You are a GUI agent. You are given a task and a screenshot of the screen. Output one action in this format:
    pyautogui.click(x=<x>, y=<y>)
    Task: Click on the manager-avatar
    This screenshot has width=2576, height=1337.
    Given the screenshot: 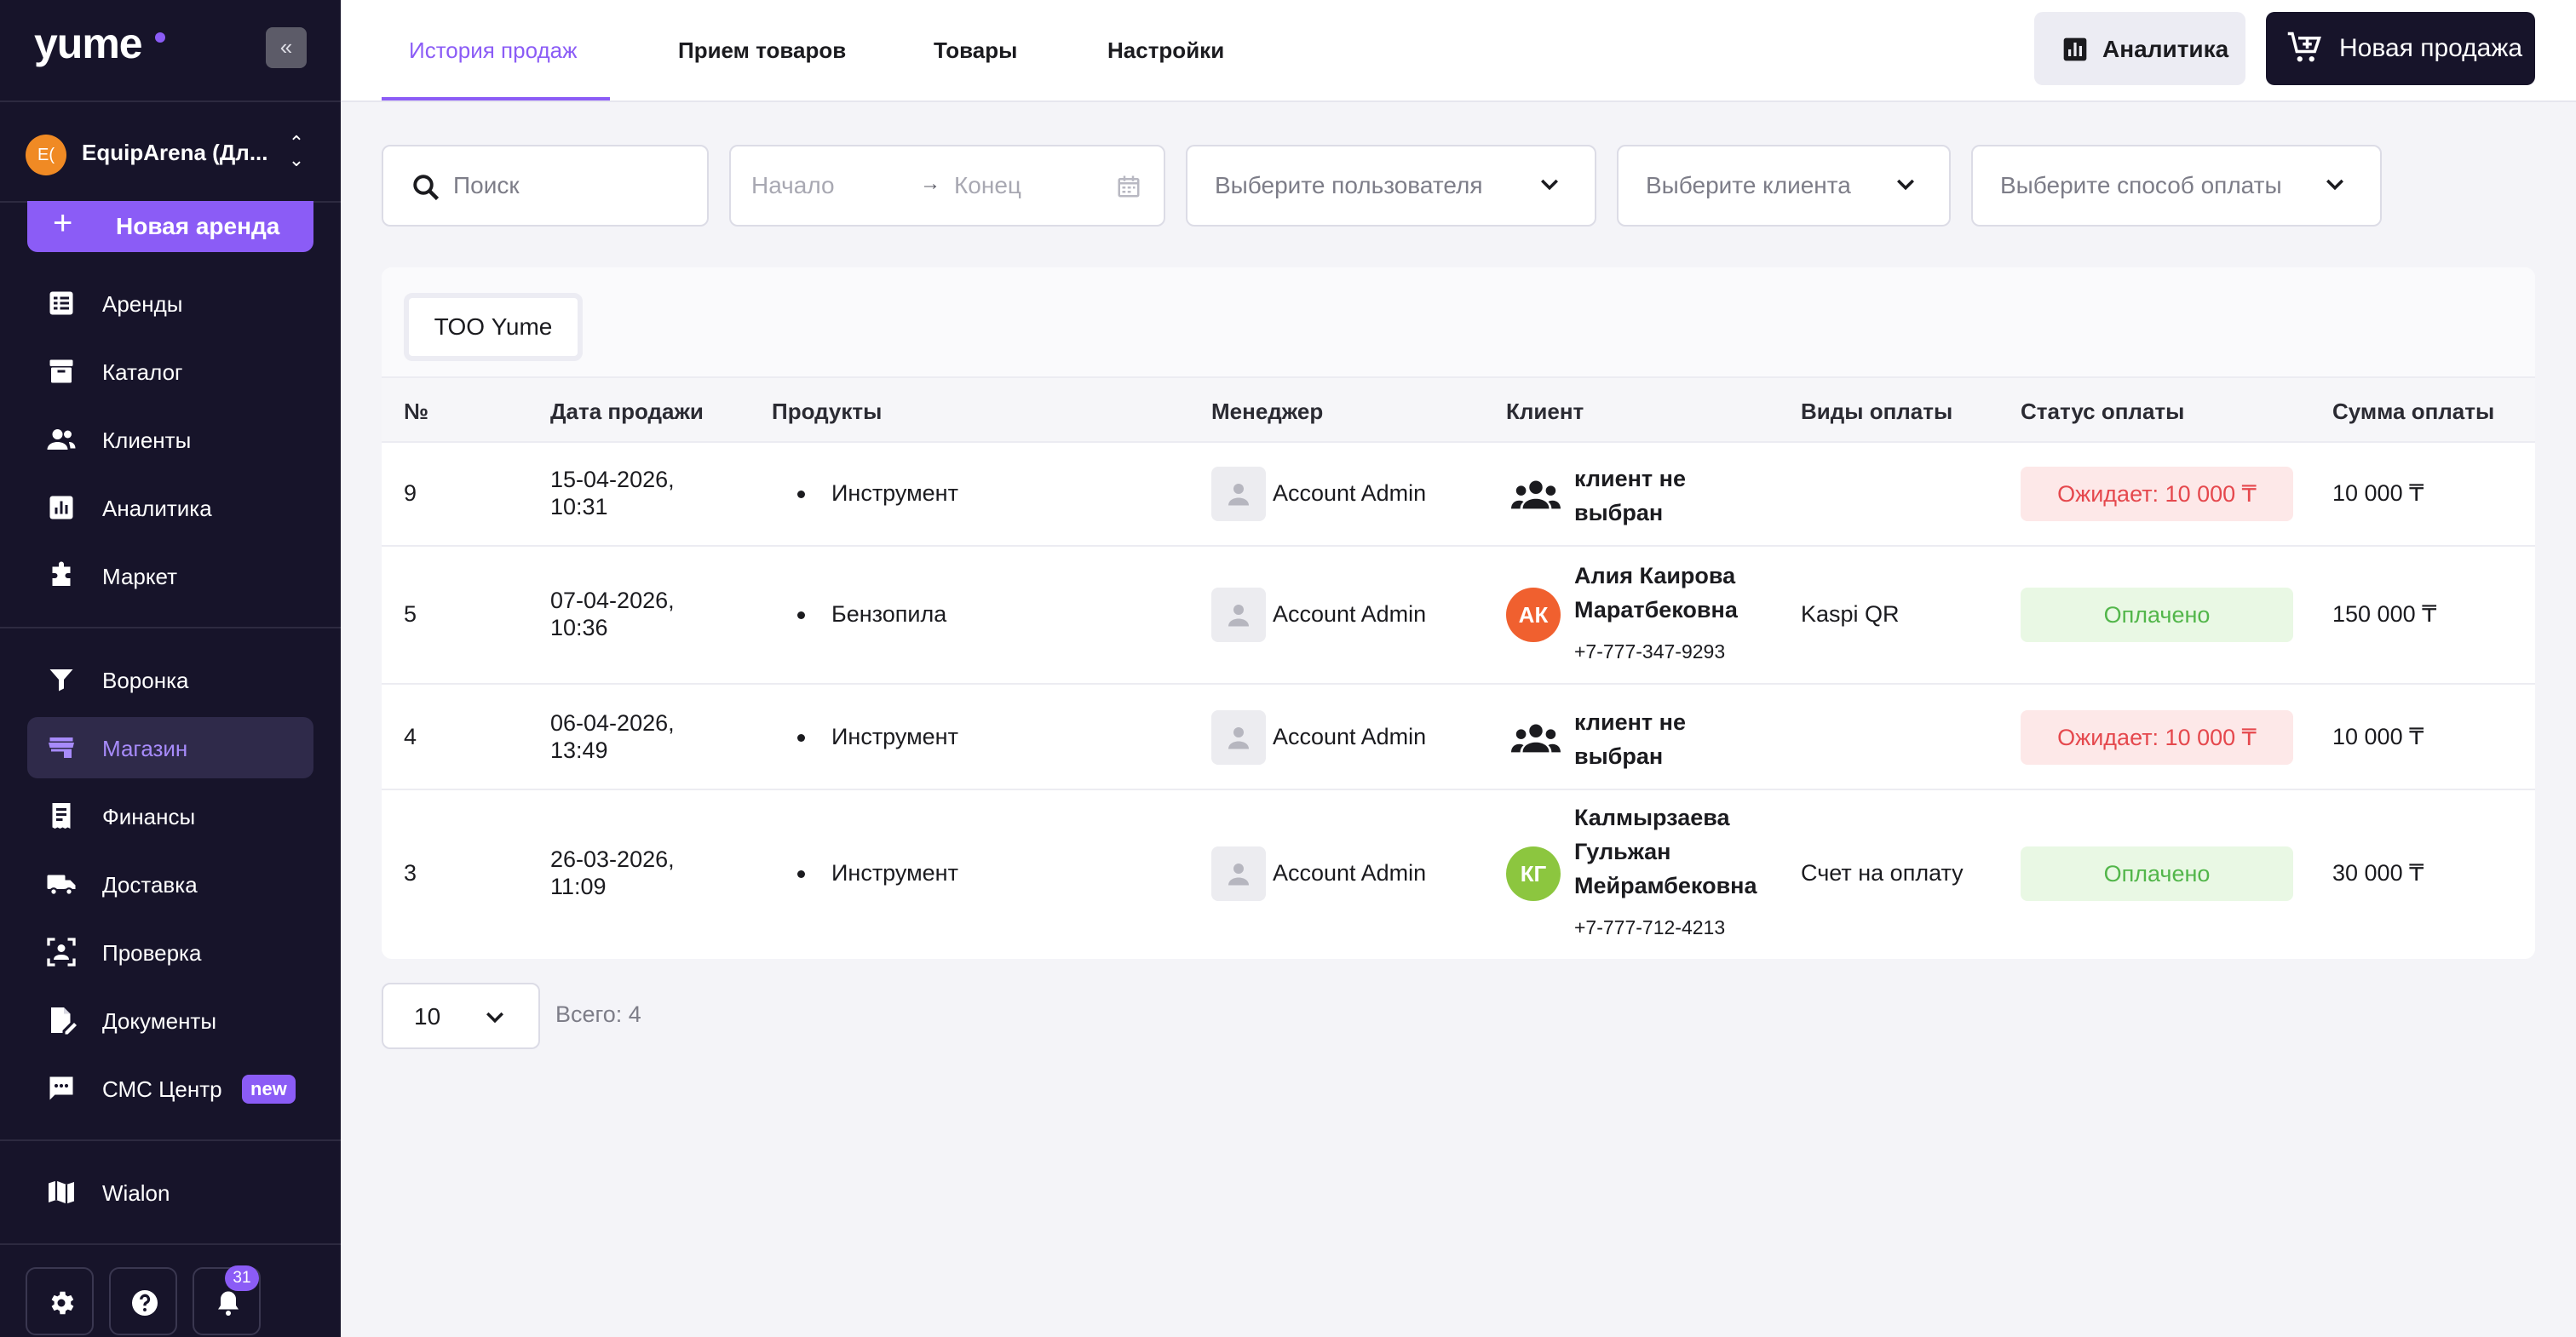 What is the action you would take?
    pyautogui.click(x=1239, y=494)
    